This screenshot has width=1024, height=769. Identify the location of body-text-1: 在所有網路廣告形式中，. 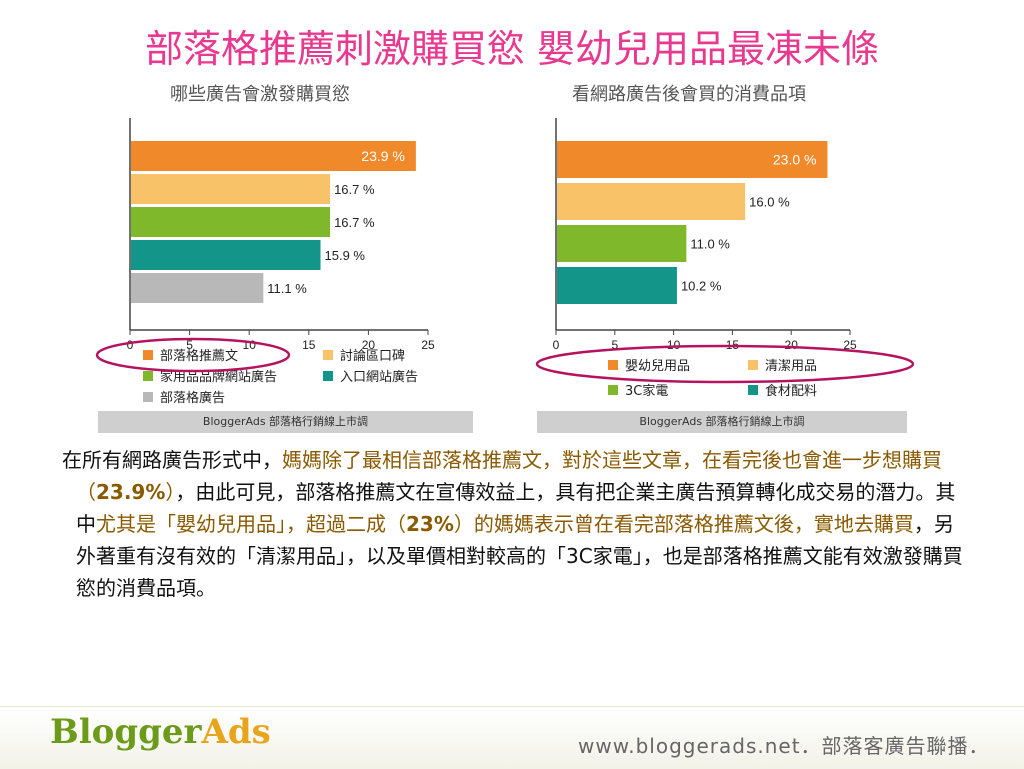
(172, 460).